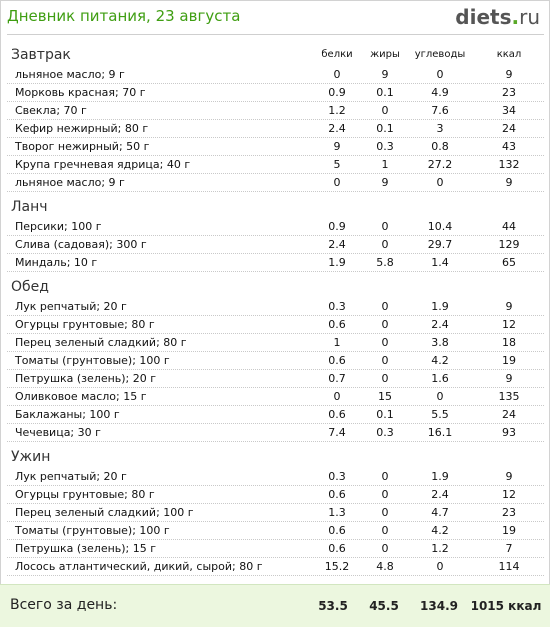  Describe the element at coordinates (337, 74) in the screenshot. I see `protein-value: 0` at that location.